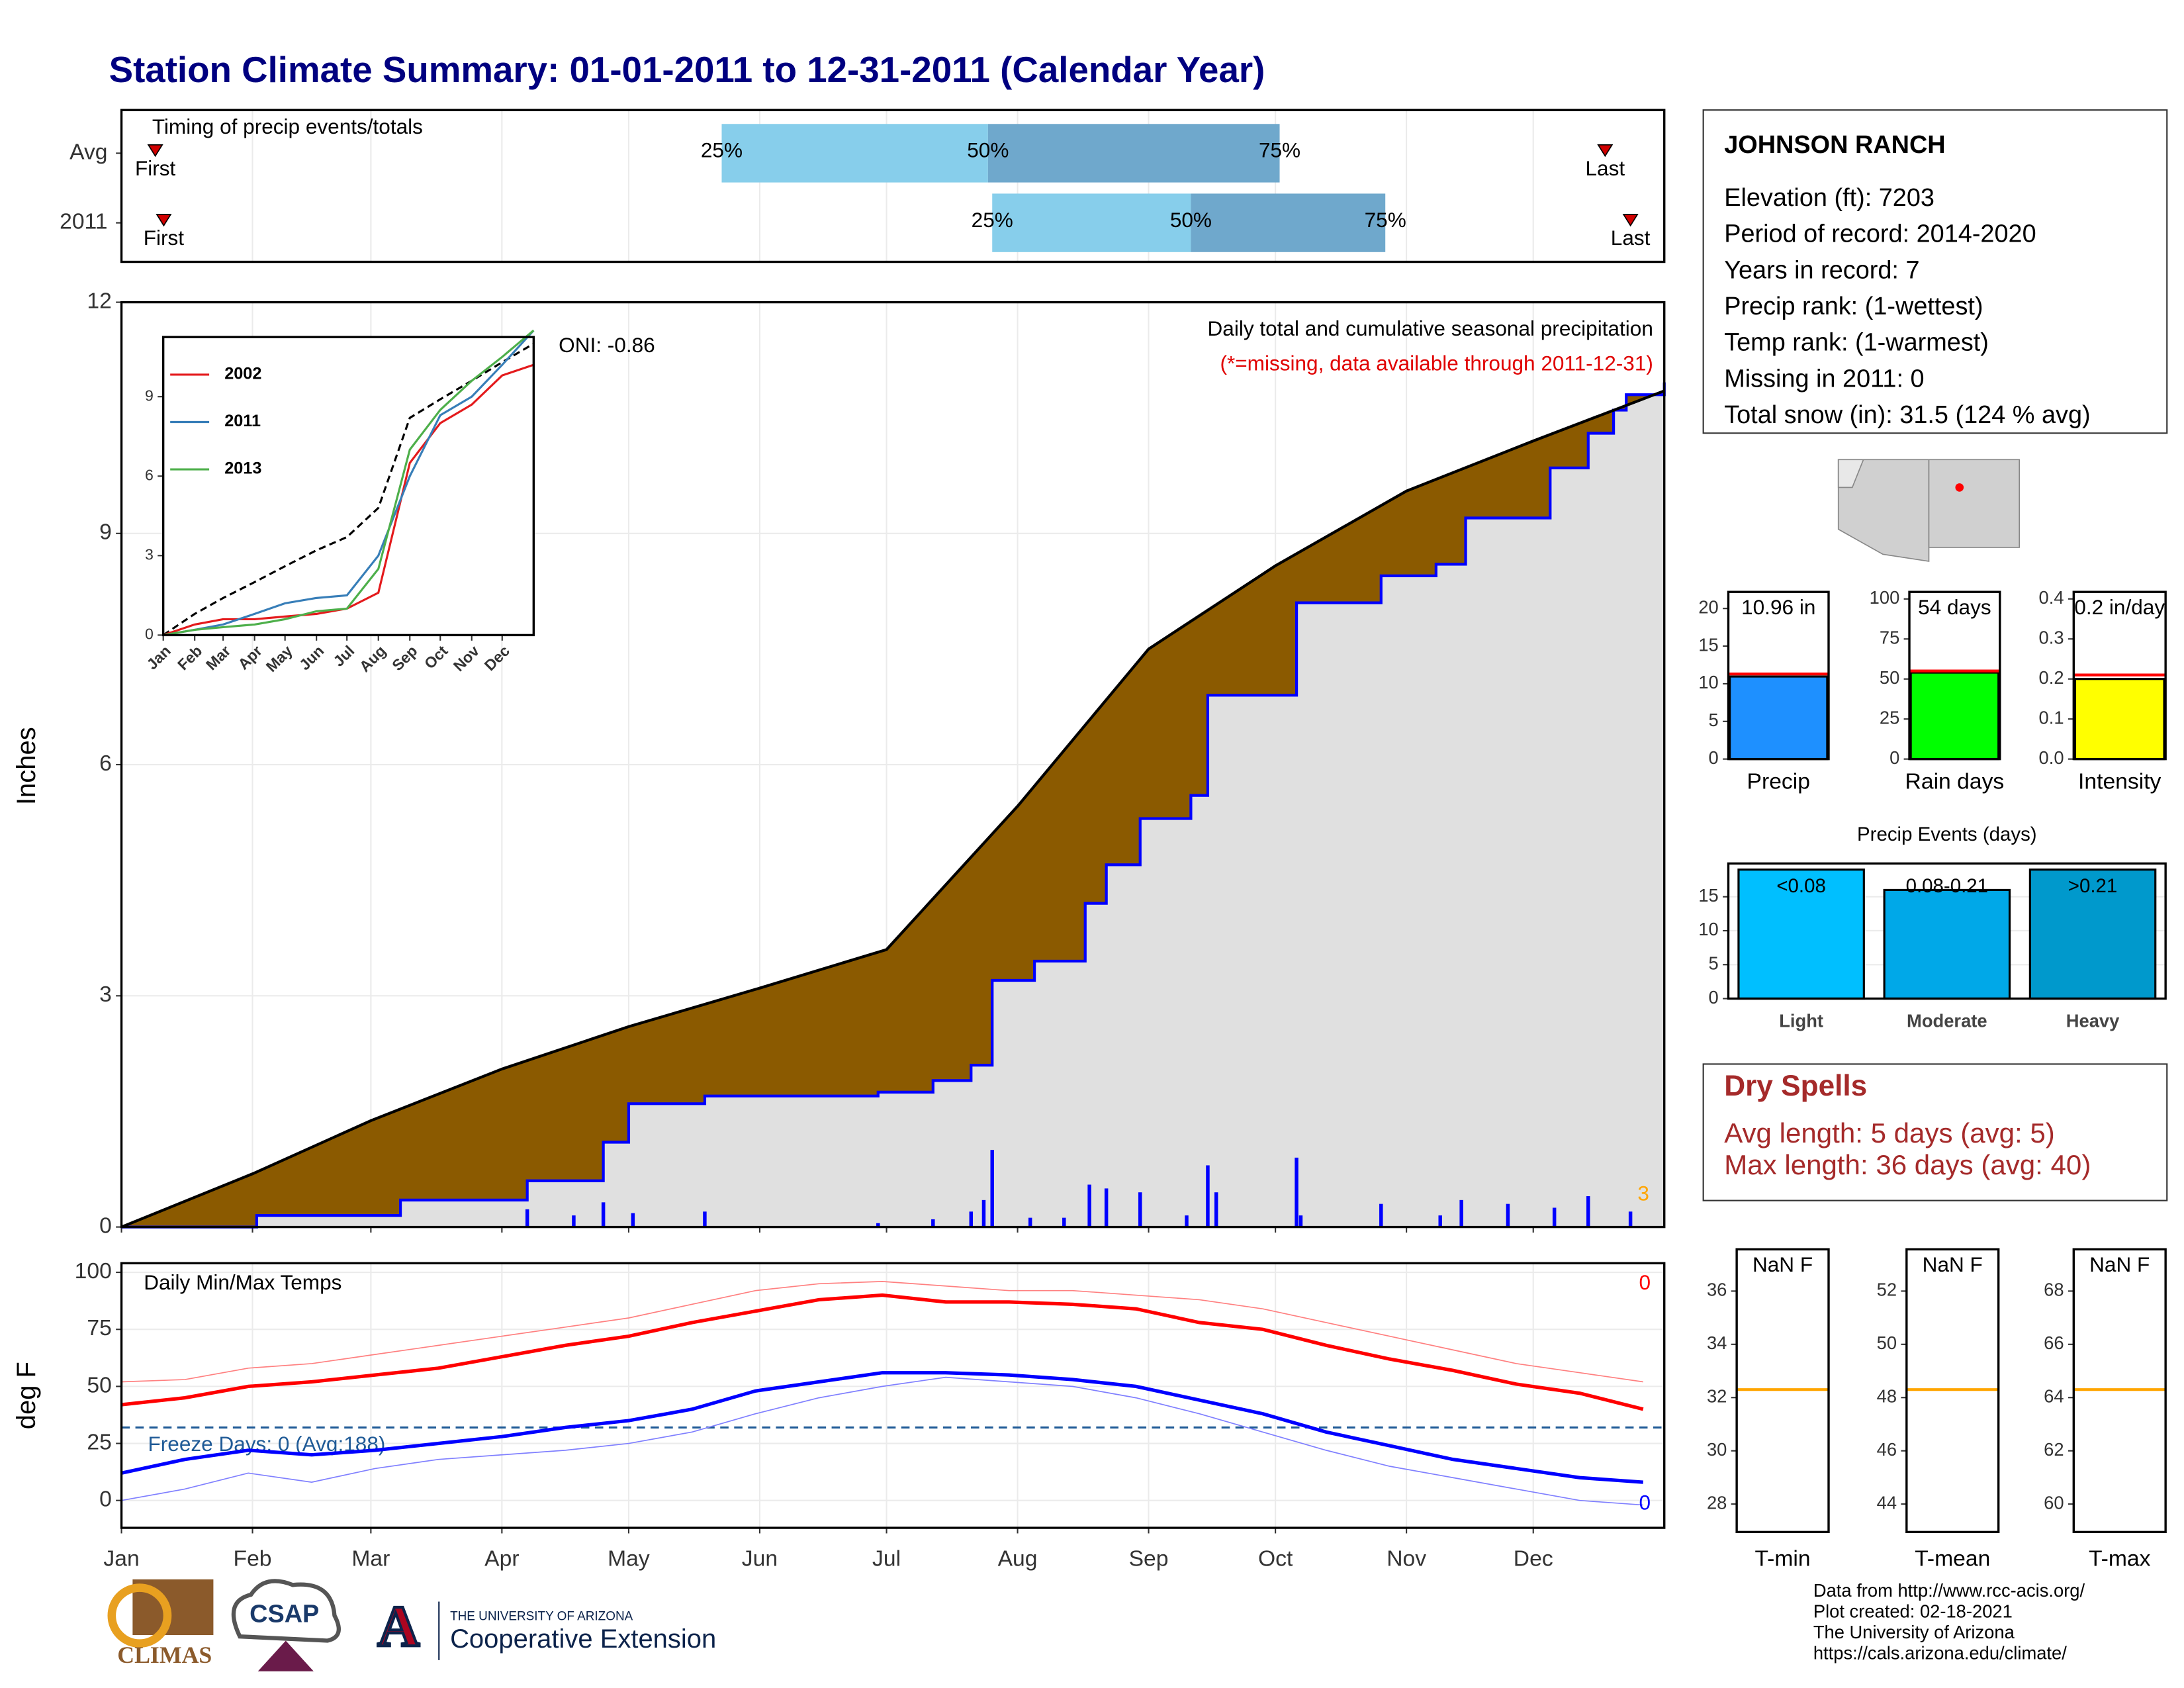 This screenshot has height=1688, width=2184. What do you see at coordinates (1191, 220) in the screenshot?
I see `quantile-label: 50%` at bounding box center [1191, 220].